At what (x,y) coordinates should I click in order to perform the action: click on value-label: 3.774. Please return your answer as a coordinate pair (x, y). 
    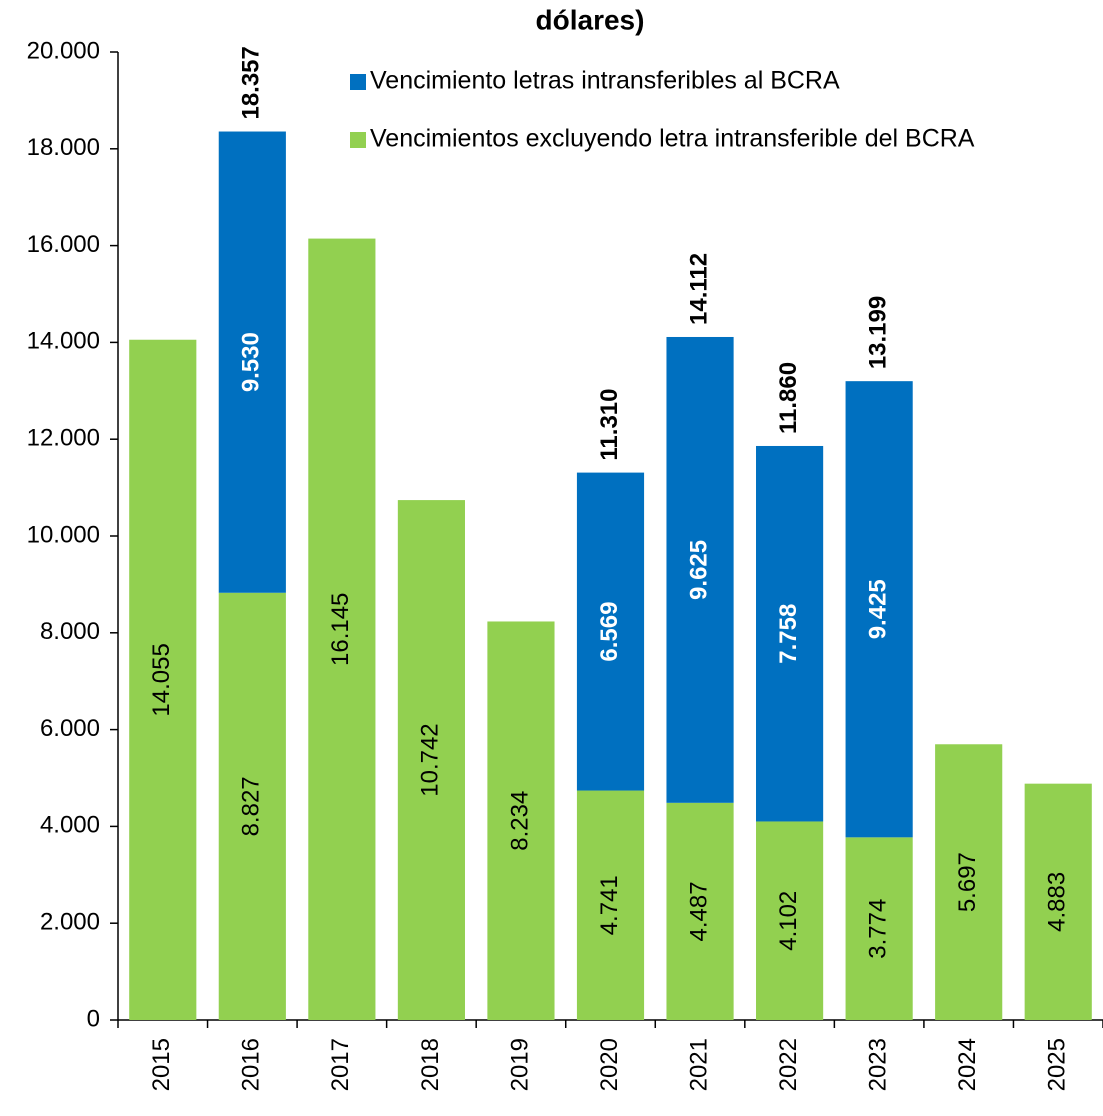
    Looking at the image, I should click on (877, 929).